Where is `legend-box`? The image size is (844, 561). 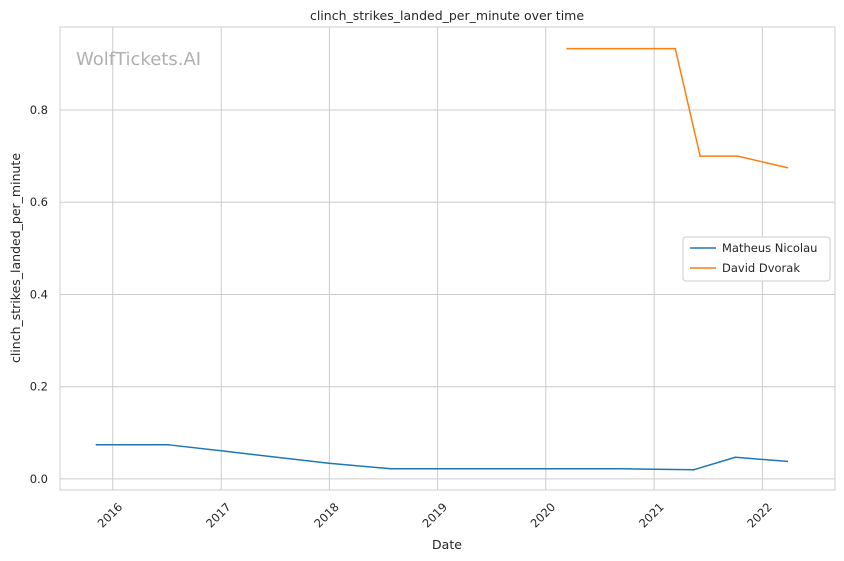 legend-box is located at coordinates (756, 259).